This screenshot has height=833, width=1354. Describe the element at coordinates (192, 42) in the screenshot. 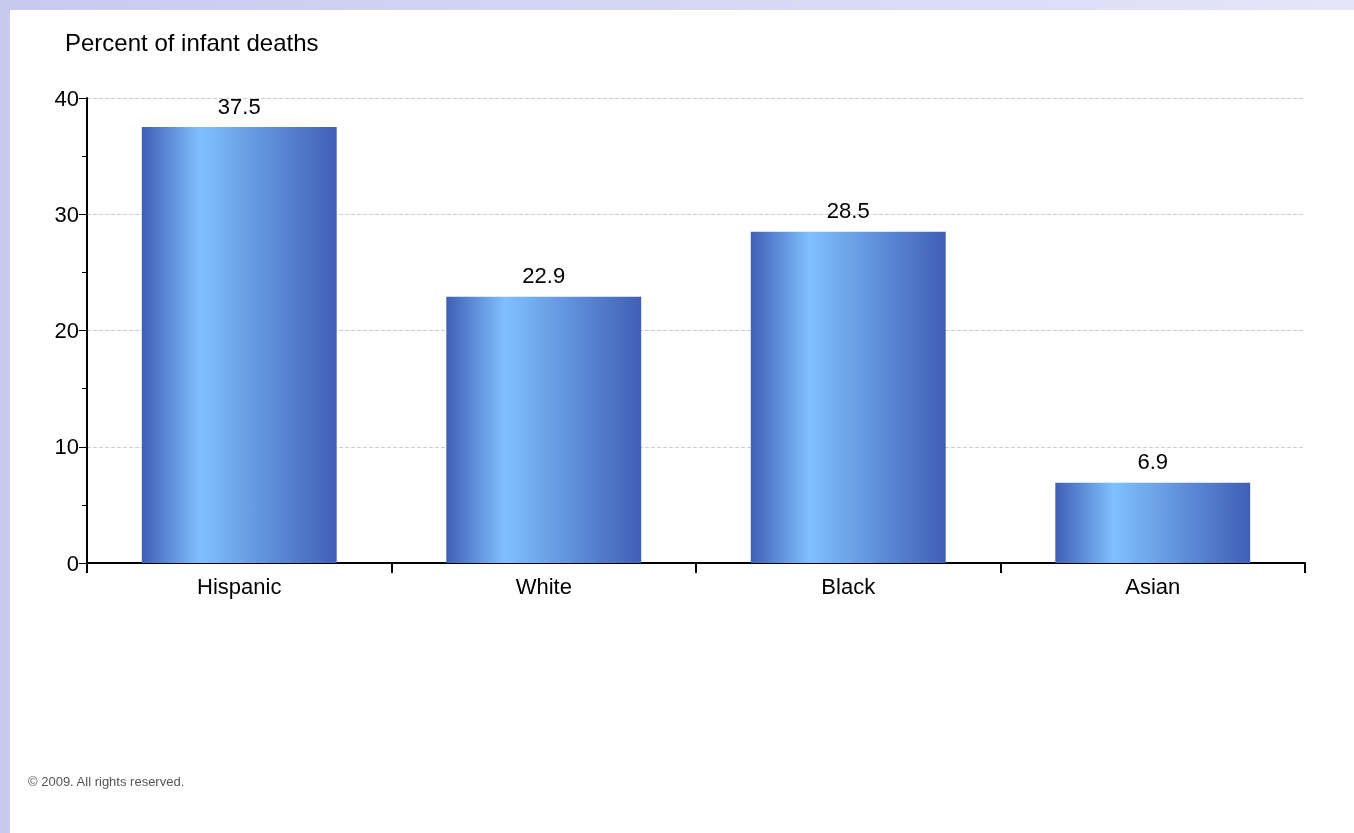

I see `y-axis-title: Percent of infant deaths` at that location.